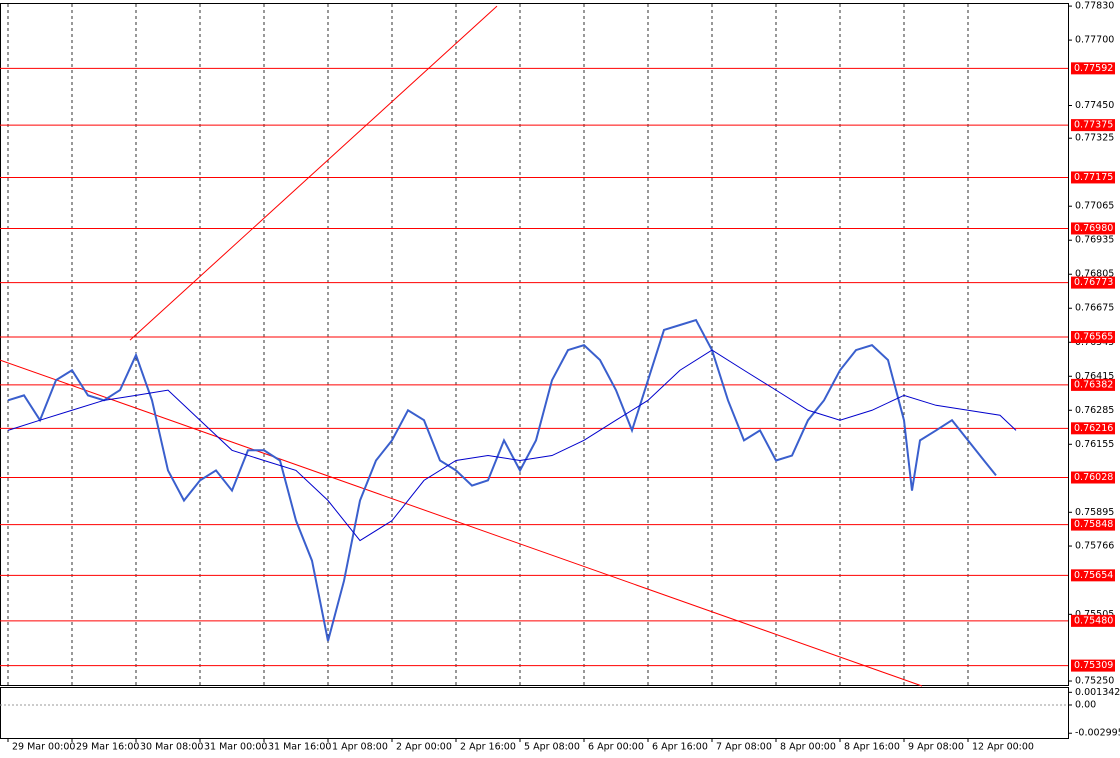 The height and width of the screenshot is (758, 1120). I want to click on osc-tick-label: -0.002995, so click(1097, 733).